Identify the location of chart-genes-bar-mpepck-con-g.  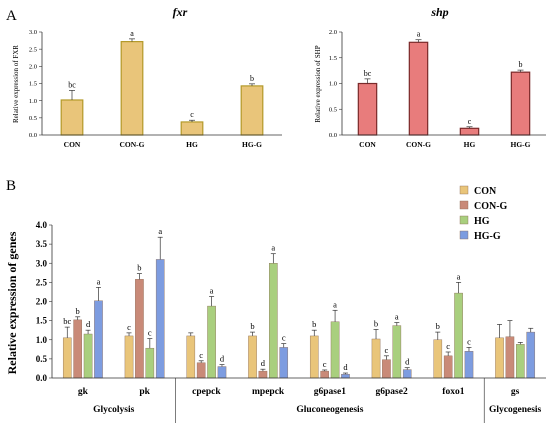
(263, 374).